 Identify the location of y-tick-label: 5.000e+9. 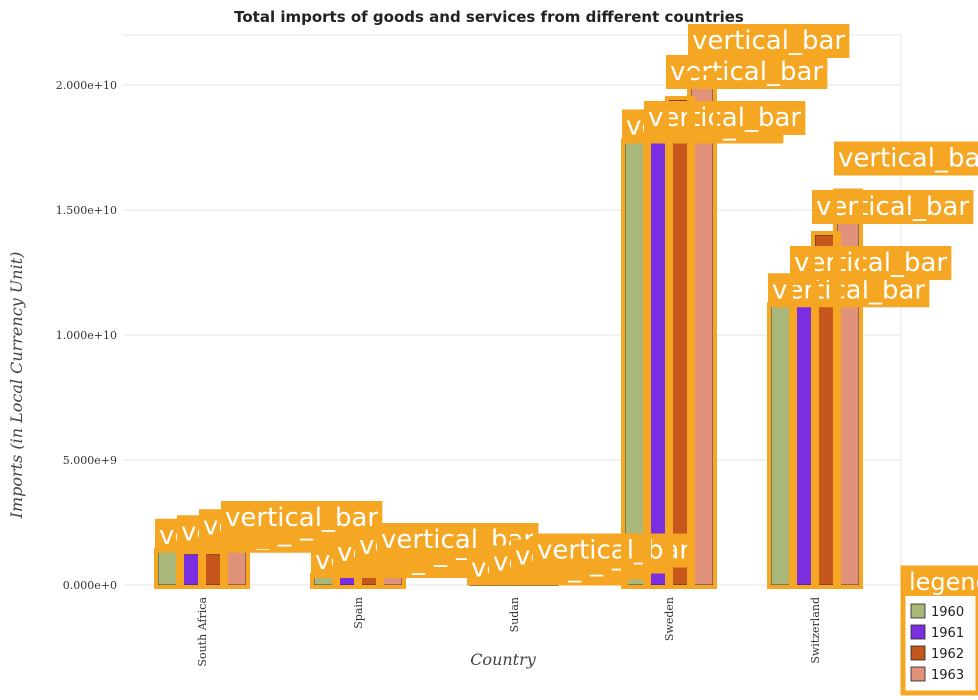
(90, 460).